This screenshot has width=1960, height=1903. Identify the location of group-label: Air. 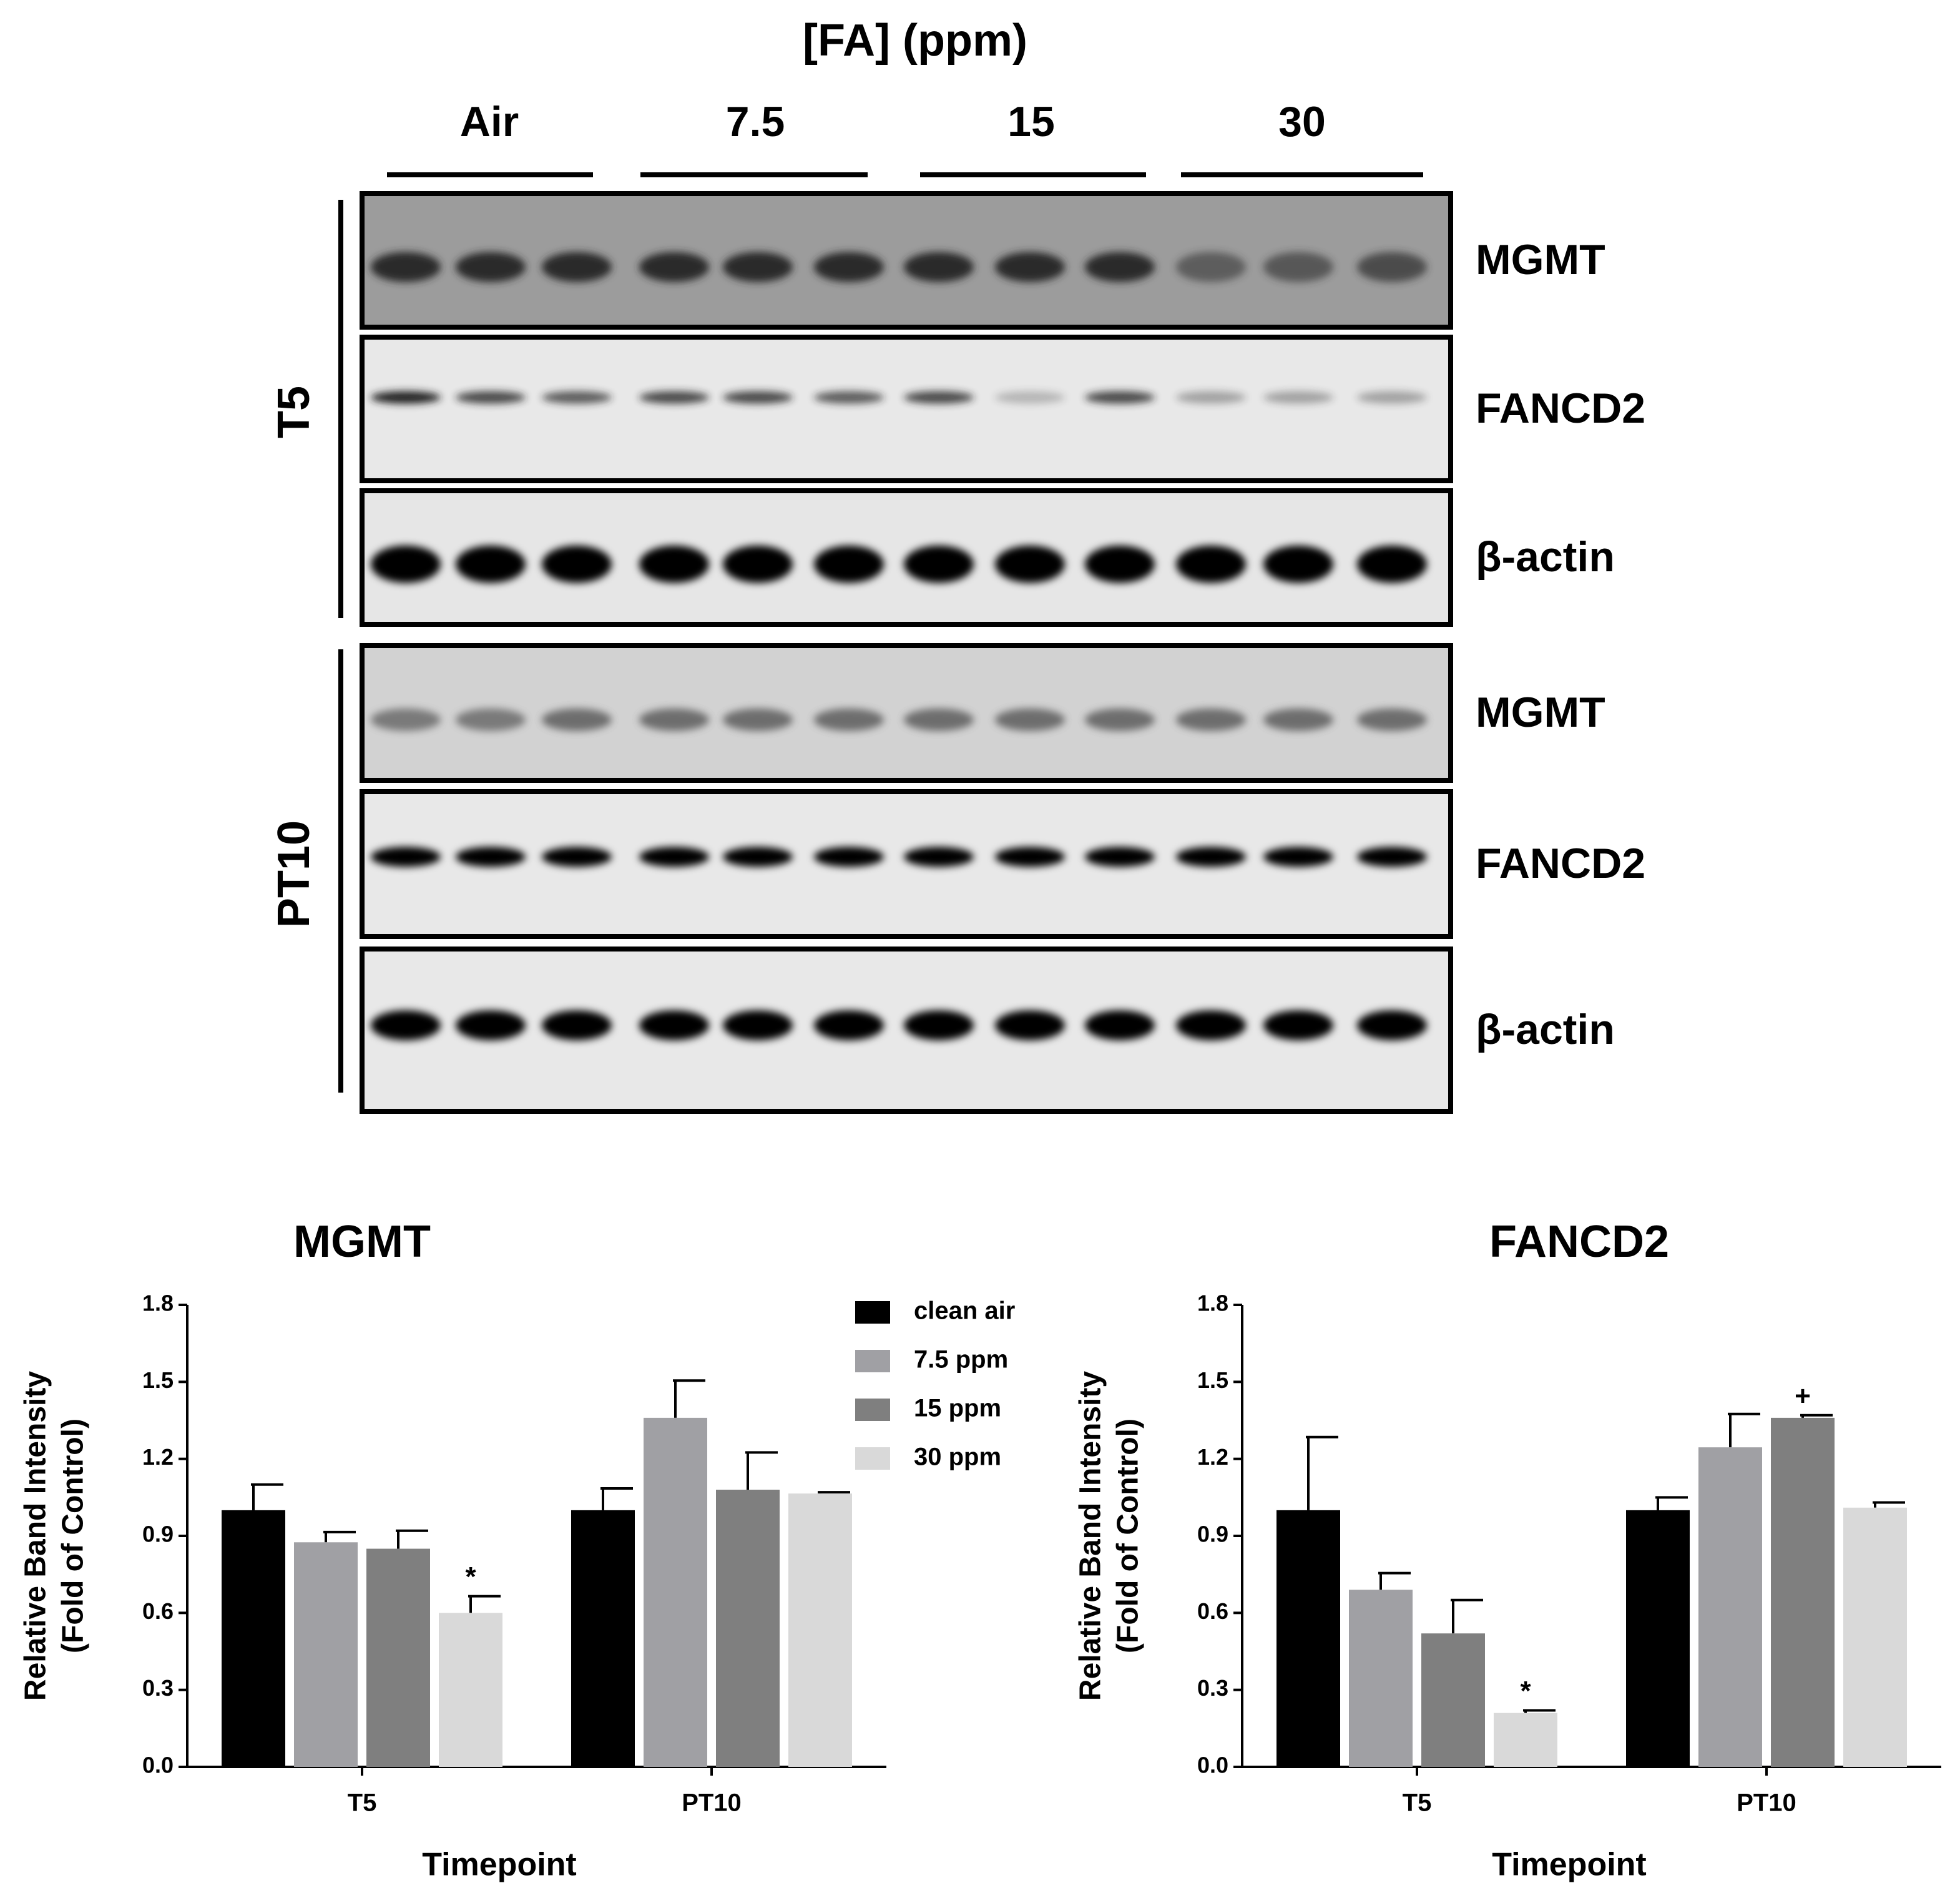
(489, 122).